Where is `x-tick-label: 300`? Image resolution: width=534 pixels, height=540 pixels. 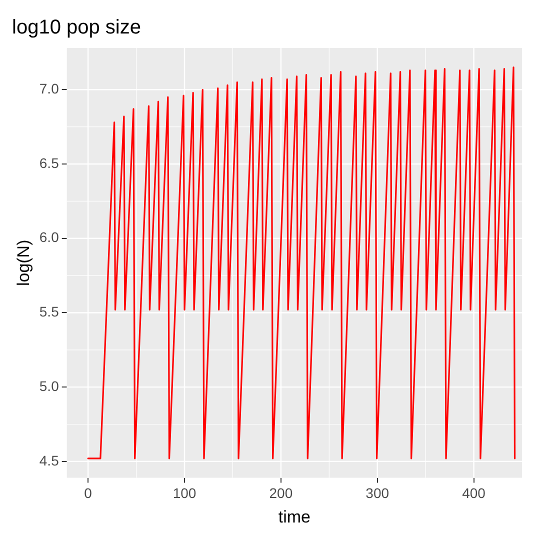 x-tick-label: 300 is located at coordinates (378, 493).